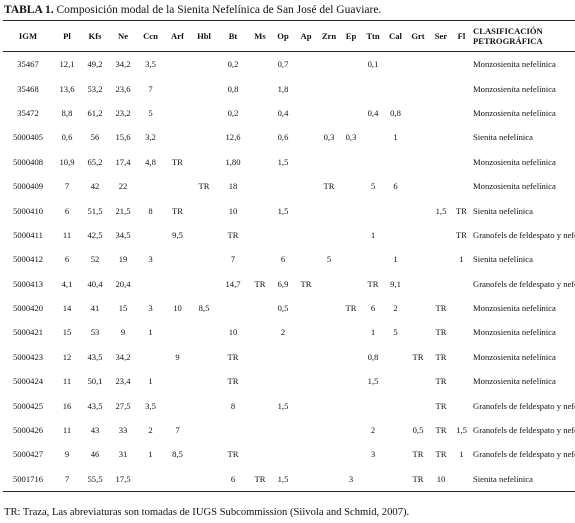 This screenshot has width=575, height=523. What do you see at coordinates (514, 308) in the screenshot?
I see `classification-cell: Monzosienita nefelínica` at bounding box center [514, 308].